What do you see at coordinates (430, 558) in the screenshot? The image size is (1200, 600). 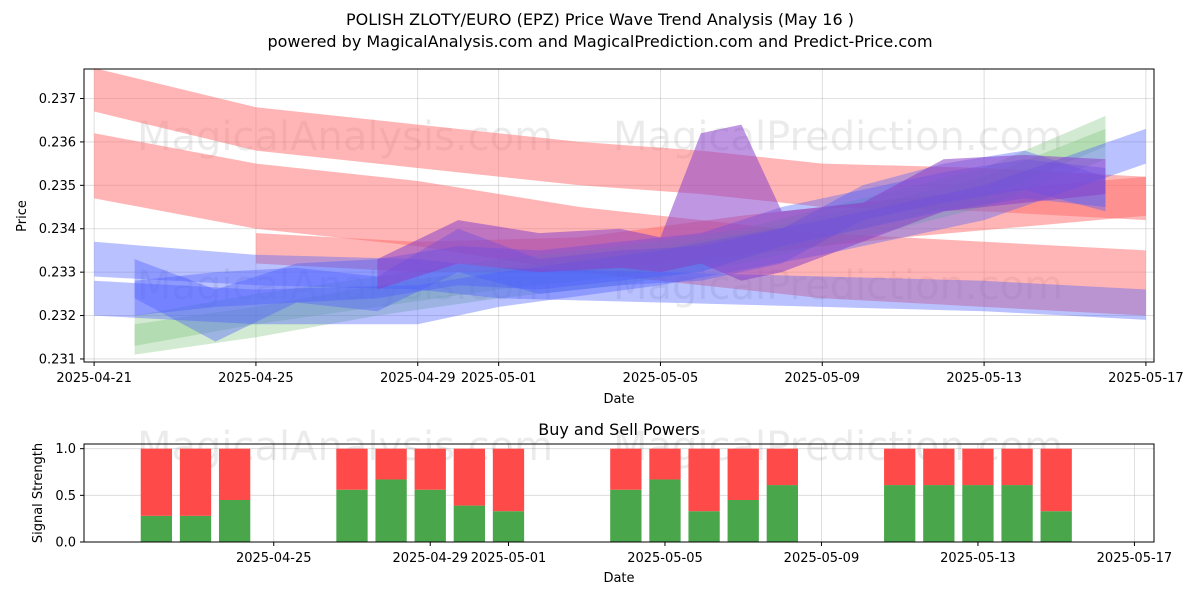 I see `signal-x-tick-label: 2025-04-29` at bounding box center [430, 558].